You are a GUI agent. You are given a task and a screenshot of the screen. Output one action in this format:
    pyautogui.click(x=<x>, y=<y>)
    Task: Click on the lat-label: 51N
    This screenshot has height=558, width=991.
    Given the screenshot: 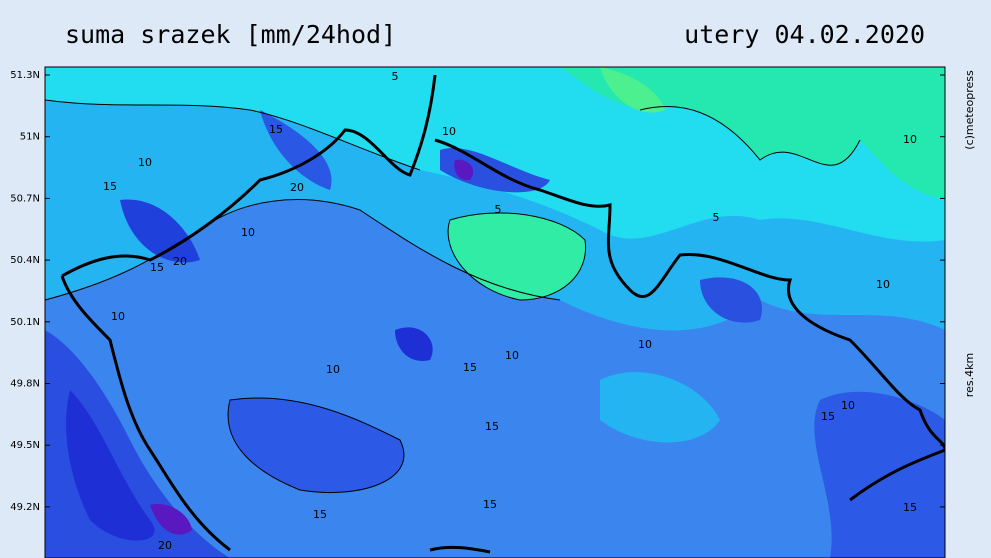 What is the action you would take?
    pyautogui.click(x=30, y=137)
    